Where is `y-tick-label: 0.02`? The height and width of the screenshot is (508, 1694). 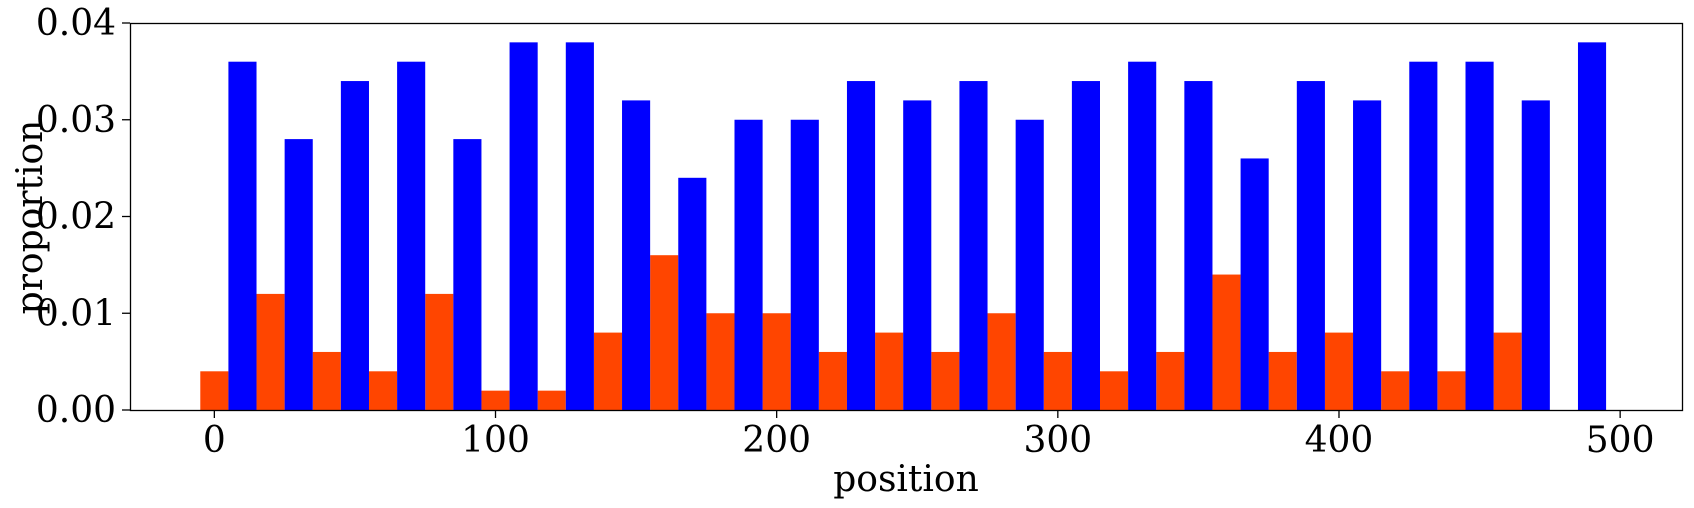 y-tick-label: 0.02 is located at coordinates (76, 217).